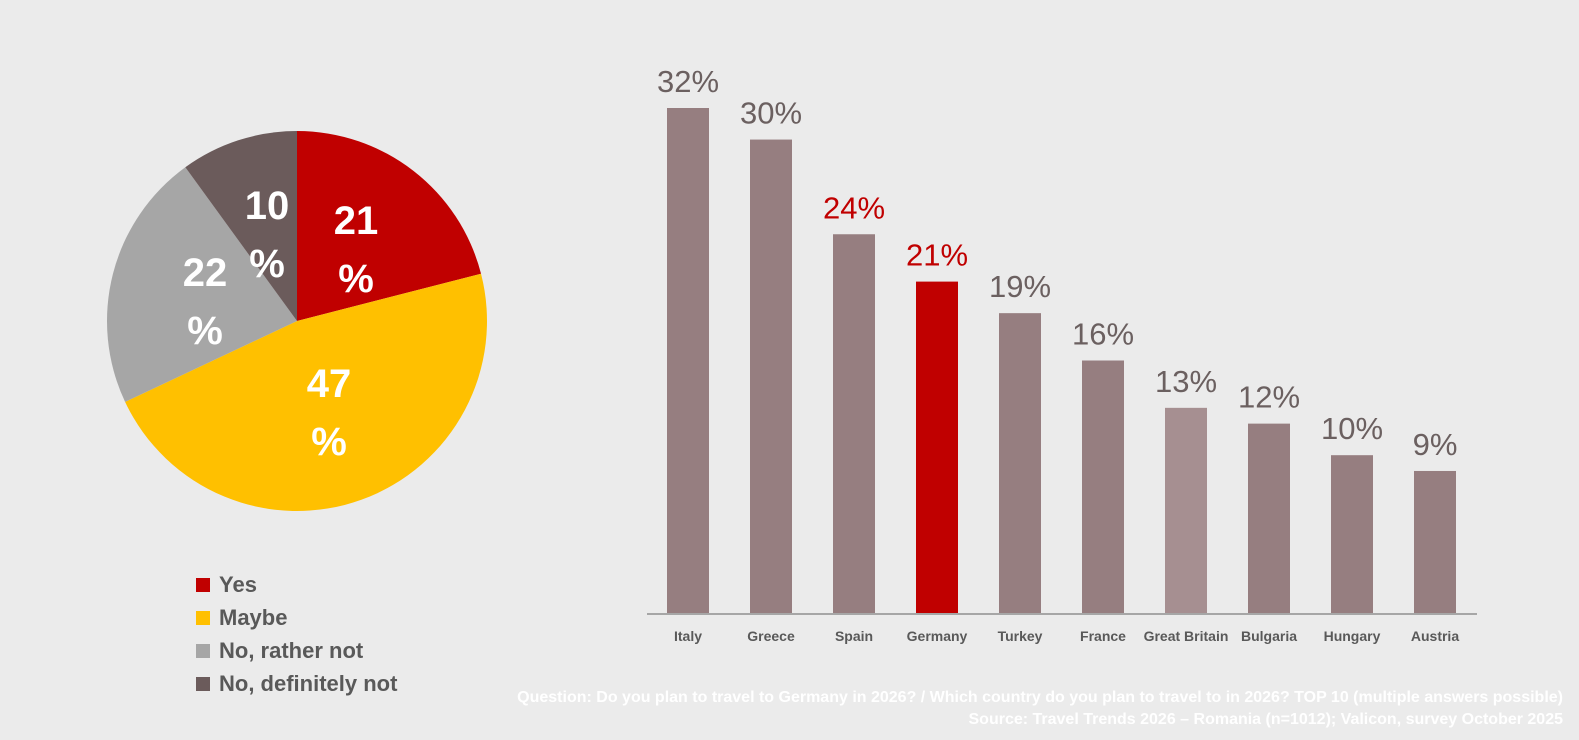  What do you see at coordinates (1020, 286) in the screenshot?
I see `bar-value-turkey: 19%` at bounding box center [1020, 286].